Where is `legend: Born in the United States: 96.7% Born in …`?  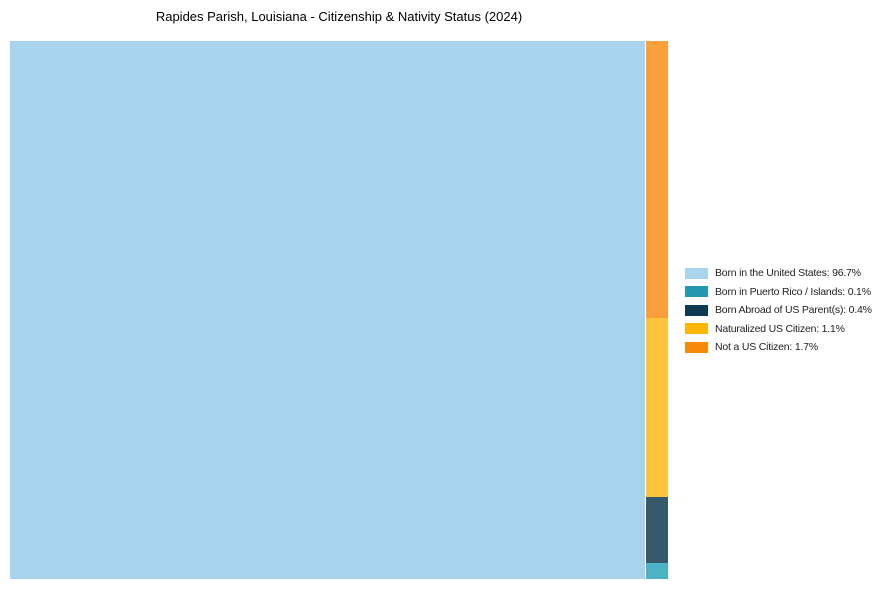
legend: Born in the United States: 96.7% Born in … is located at coordinates (778, 310).